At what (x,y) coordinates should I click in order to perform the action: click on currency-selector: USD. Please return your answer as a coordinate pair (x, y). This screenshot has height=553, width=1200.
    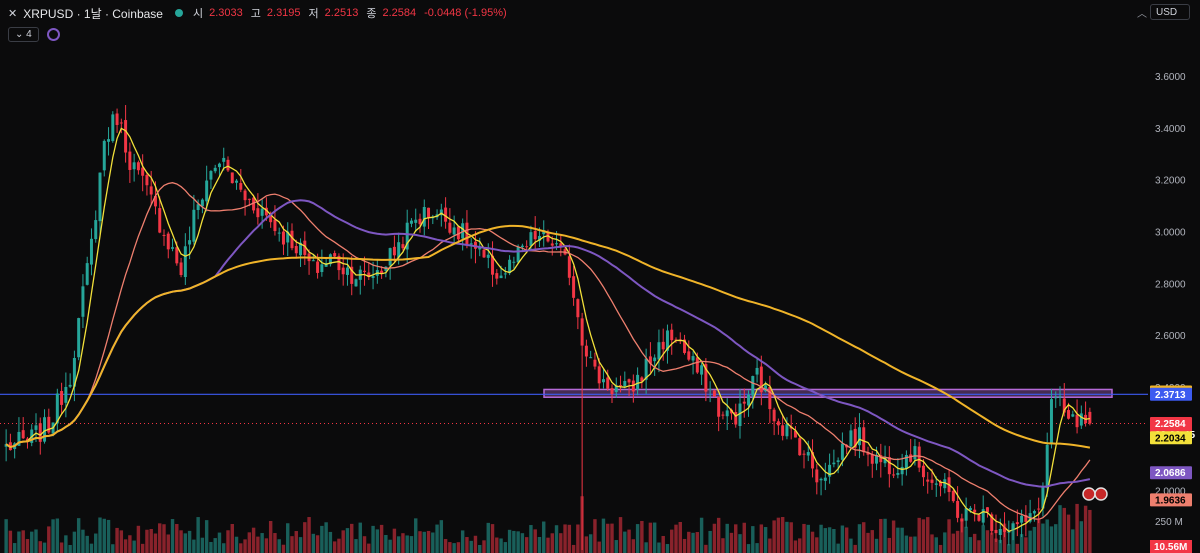
    Looking at the image, I should click on (1170, 12).